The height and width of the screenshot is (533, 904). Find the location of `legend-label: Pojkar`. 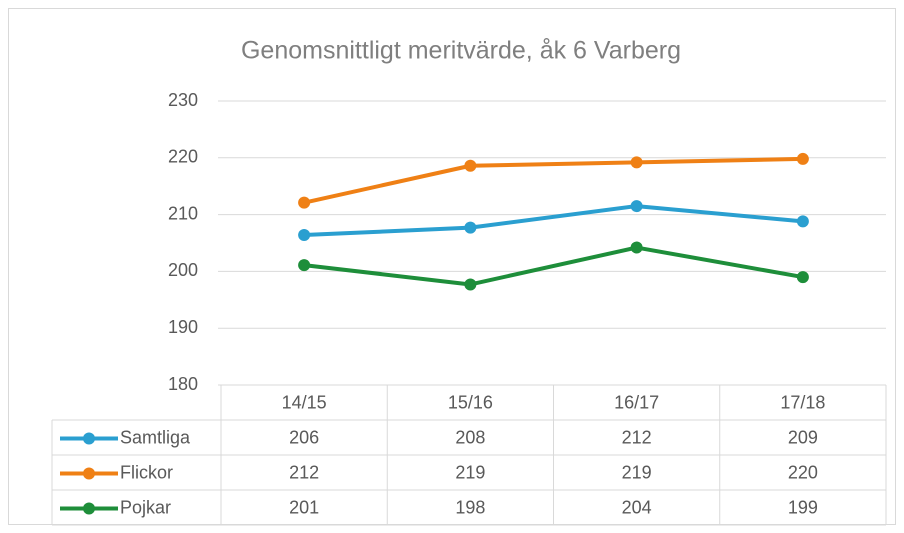

legend-label: Pojkar is located at coordinates (145, 507).